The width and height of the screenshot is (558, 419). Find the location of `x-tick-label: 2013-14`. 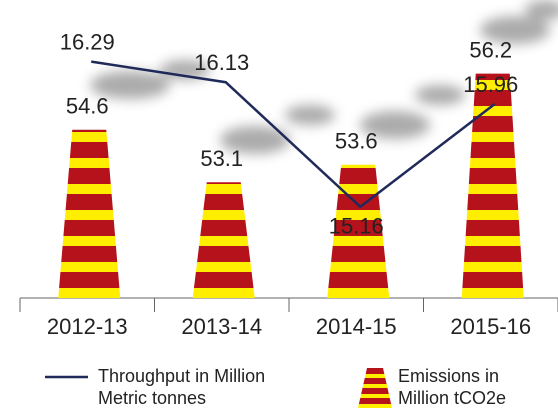

x-tick-label: 2013-14 is located at coordinates (221, 326).